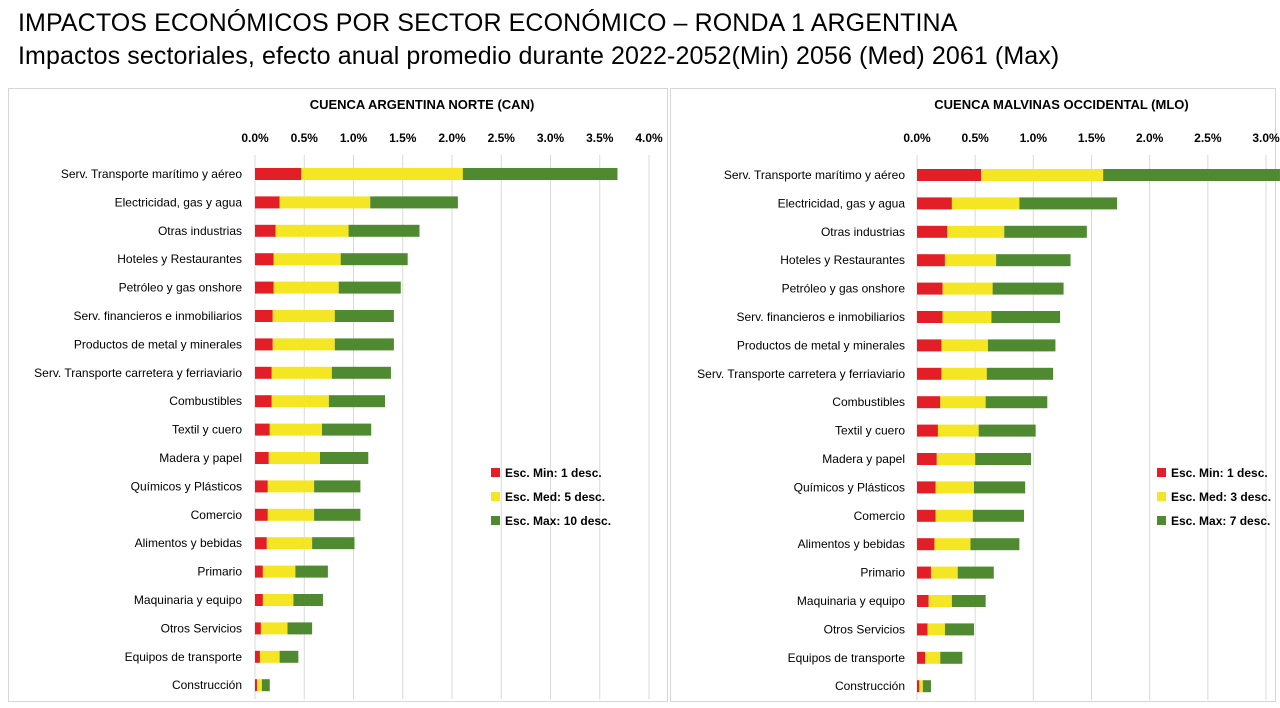 The image size is (1280, 708). Describe the element at coordinates (179, 259) in the screenshot. I see `category-label: Hoteles y Restaurantes` at that location.